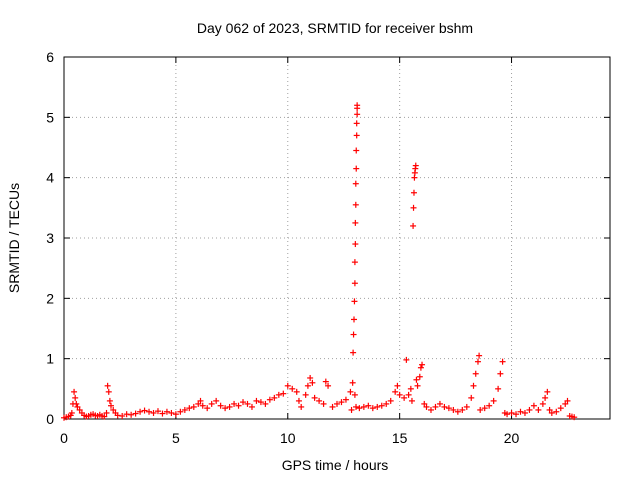  What do you see at coordinates (335, 465) in the screenshot?
I see `x-axis-title: GPS time / hours` at bounding box center [335, 465].